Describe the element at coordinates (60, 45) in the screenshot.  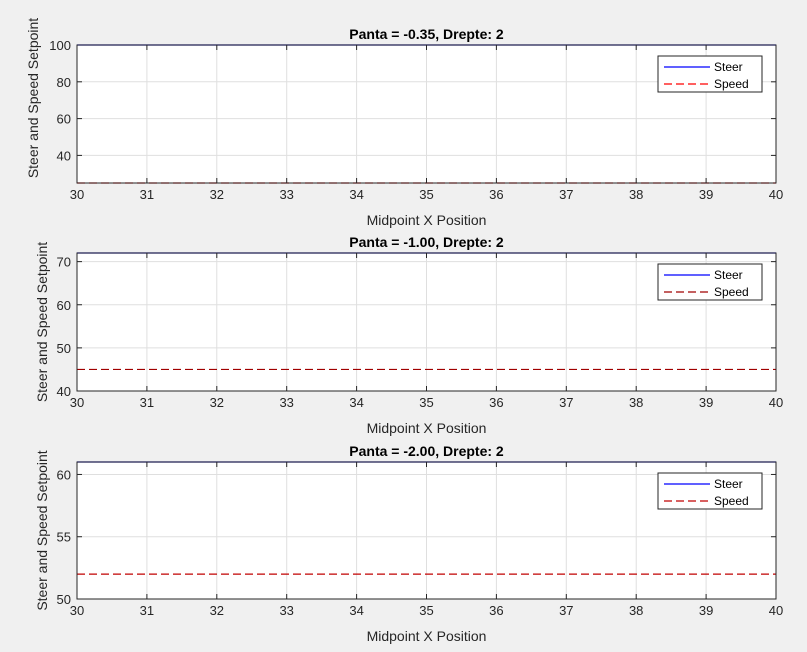
I see `y-tick-label: 100` at that location.